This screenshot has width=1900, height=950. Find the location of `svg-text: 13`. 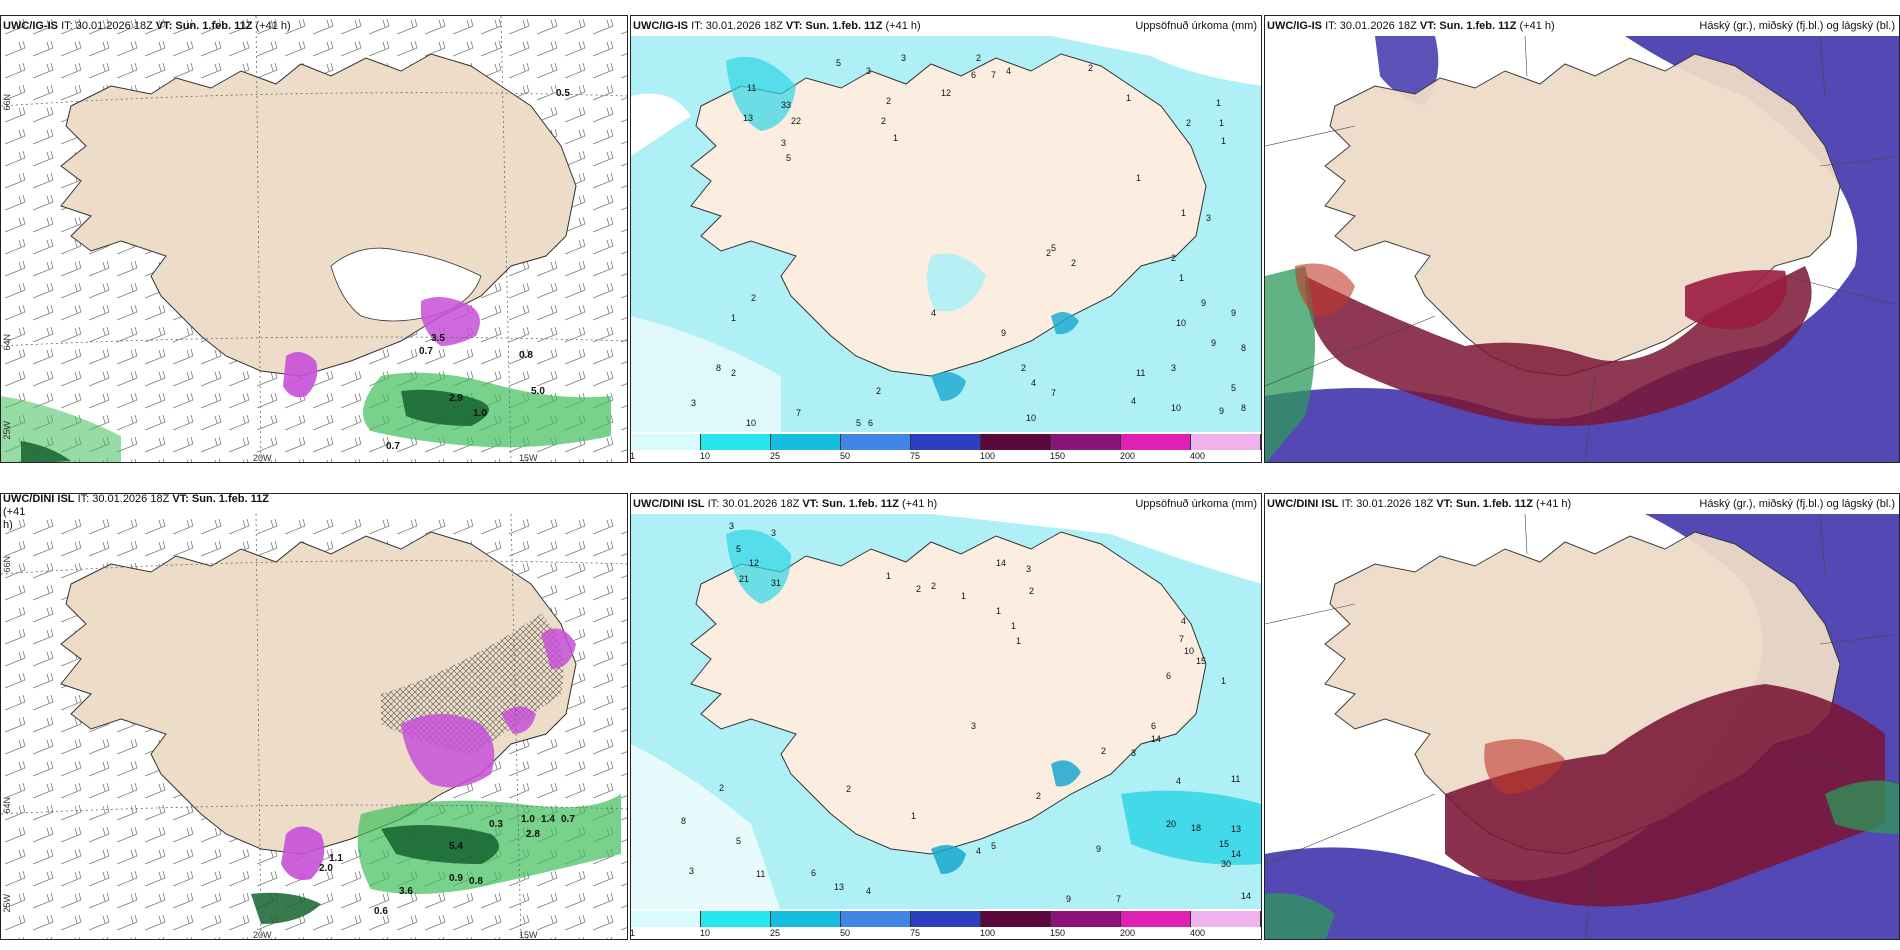

svg-text: 13 is located at coordinates (839, 887).